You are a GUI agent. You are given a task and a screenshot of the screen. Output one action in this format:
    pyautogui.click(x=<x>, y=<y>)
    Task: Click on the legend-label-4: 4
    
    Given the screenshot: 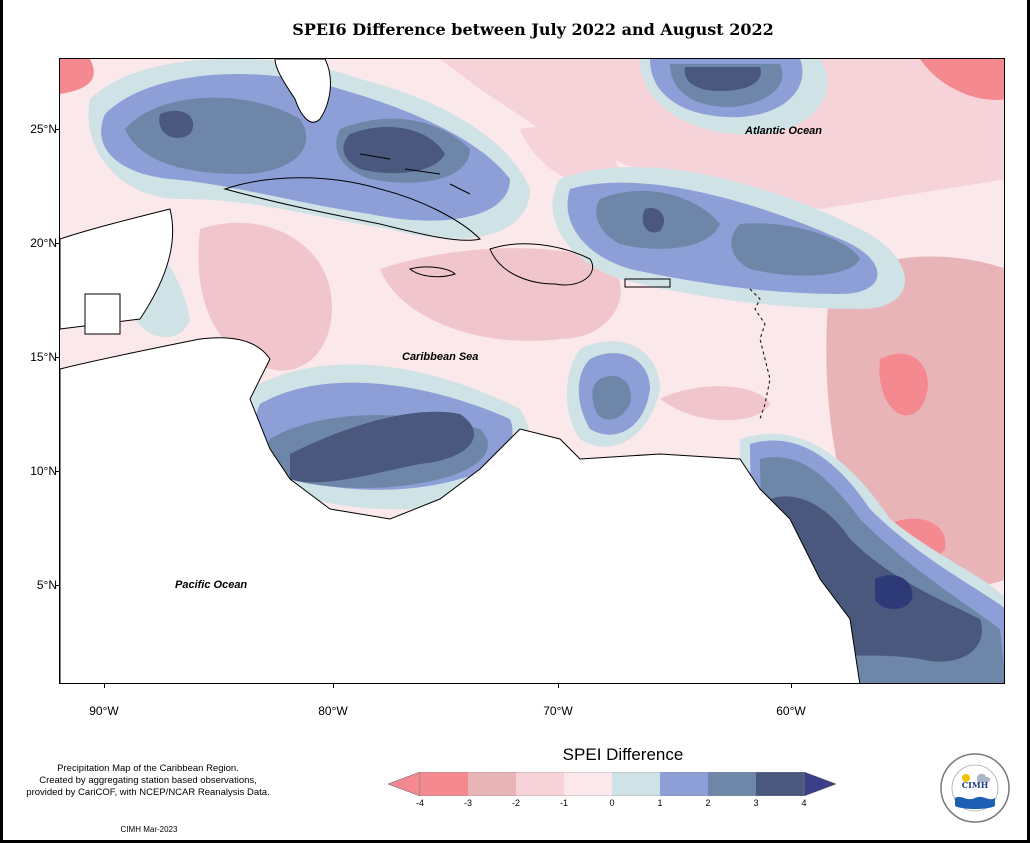 What is the action you would take?
    pyautogui.click(x=804, y=803)
    